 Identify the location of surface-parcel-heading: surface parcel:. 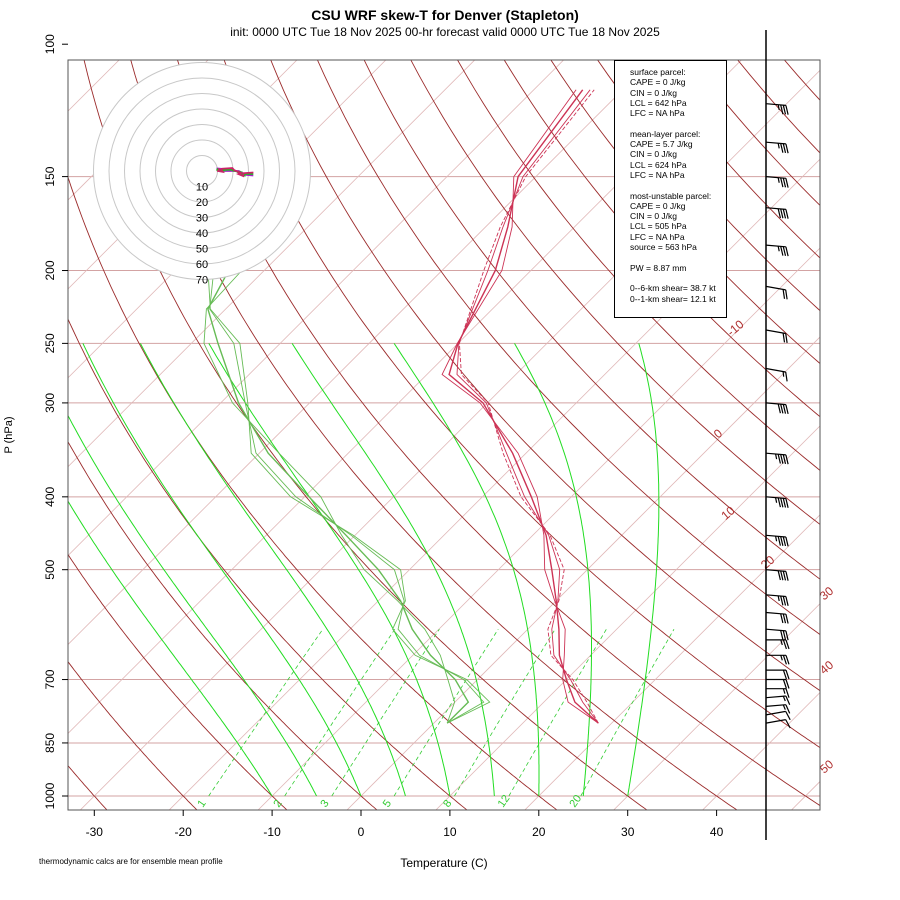
(658, 72).